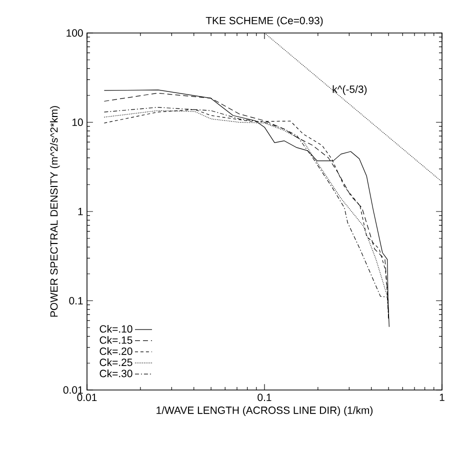 The width and height of the screenshot is (459, 449). I want to click on y-tick-label: 1, so click(80, 212).